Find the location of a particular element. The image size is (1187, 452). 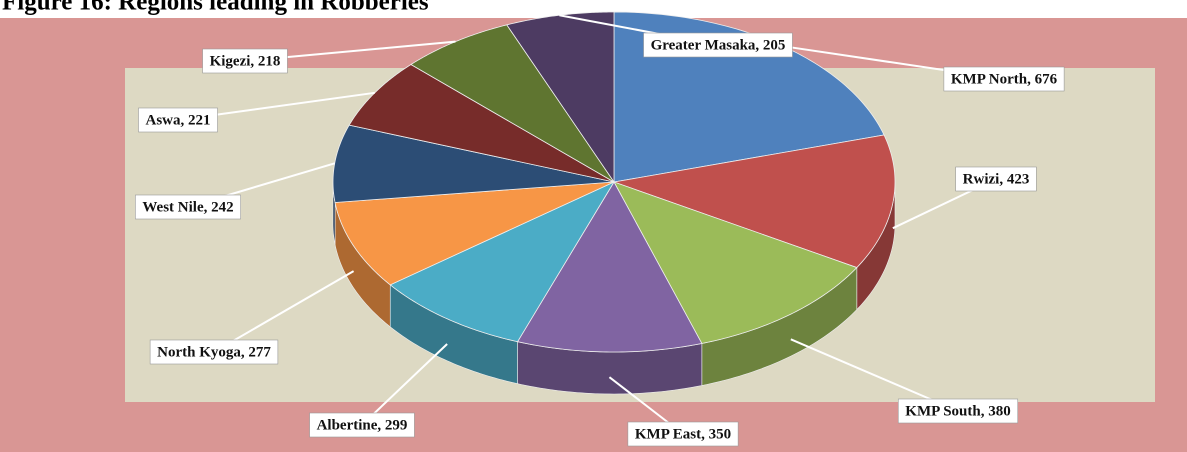

data-label: North Kyoga, 277 is located at coordinates (214, 352).